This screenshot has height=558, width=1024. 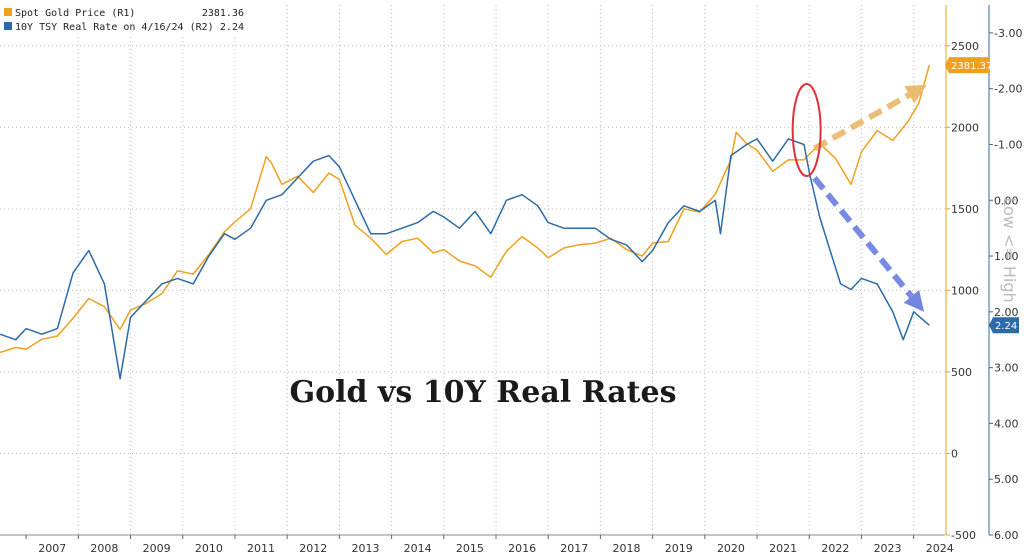 What do you see at coordinates (1006, 368) in the screenshot?
I see `rate-axis-tick-label: 3.00` at bounding box center [1006, 368].